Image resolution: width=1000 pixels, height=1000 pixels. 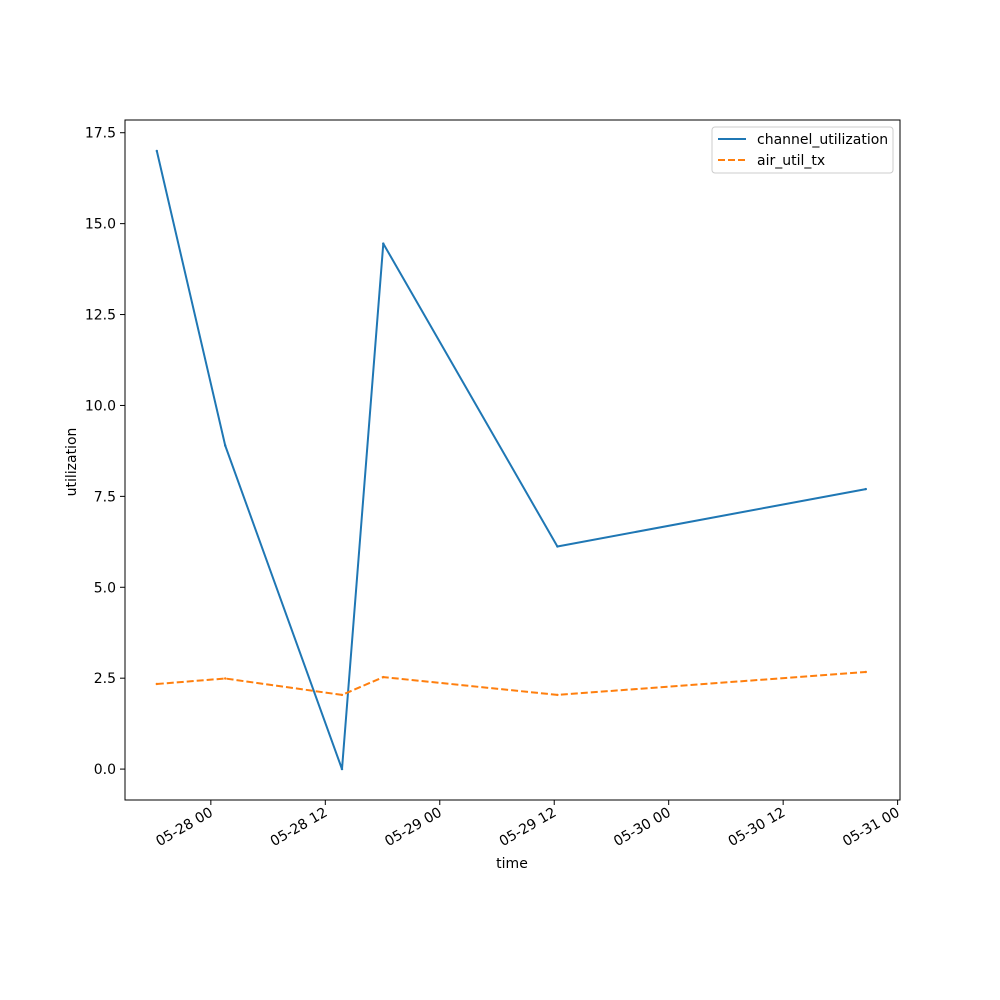 I want to click on x-tick-label: 05-30 12, so click(x=757, y=827).